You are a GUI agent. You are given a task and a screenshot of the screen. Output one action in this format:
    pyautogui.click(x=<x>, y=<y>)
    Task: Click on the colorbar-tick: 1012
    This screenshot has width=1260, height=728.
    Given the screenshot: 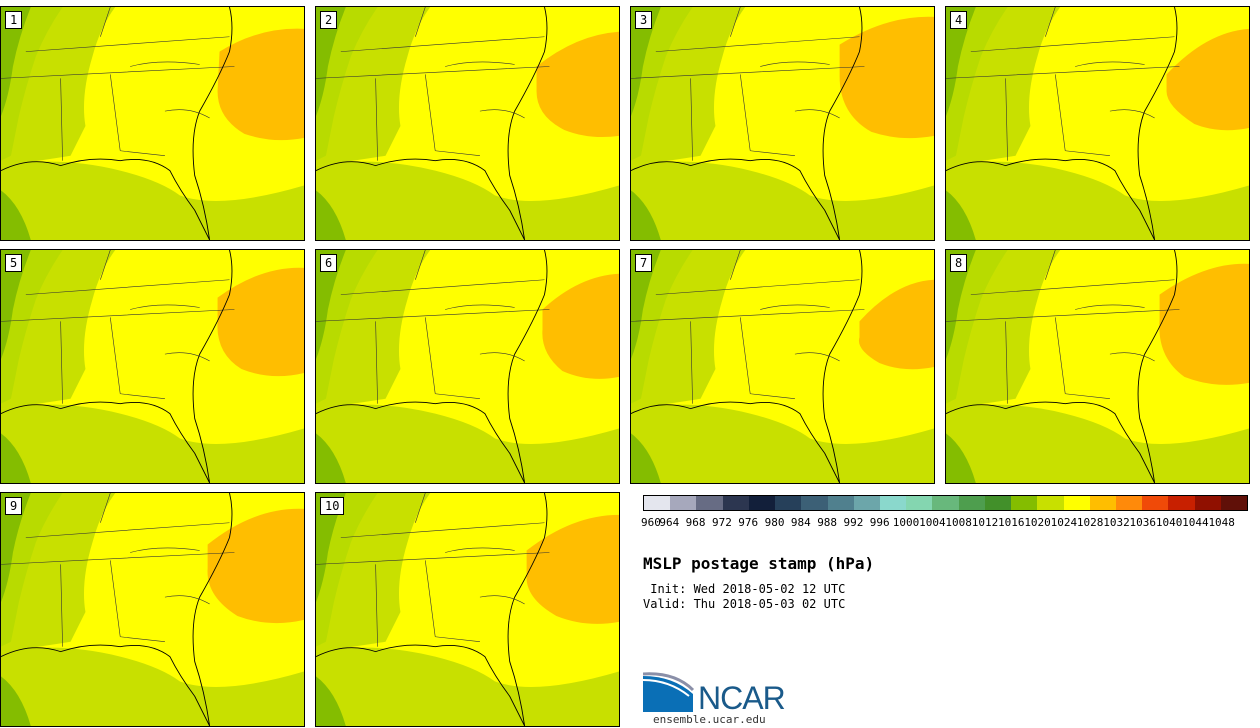 What is the action you would take?
    pyautogui.click(x=985, y=522)
    